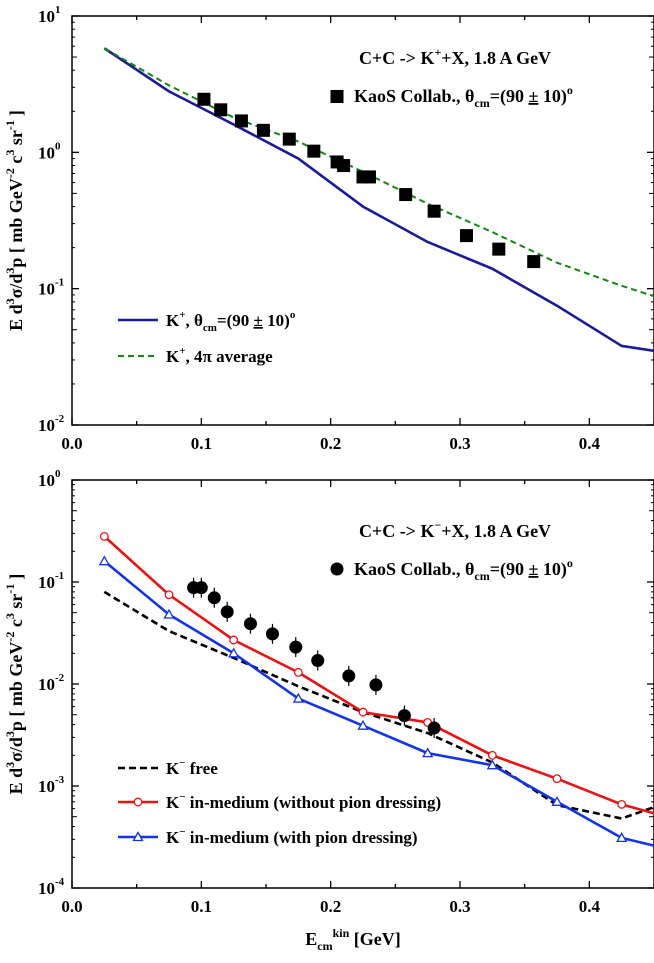 The width and height of the screenshot is (654, 963). I want to click on legend-label: K− in-medium (without pion dressing), so click(303, 801).